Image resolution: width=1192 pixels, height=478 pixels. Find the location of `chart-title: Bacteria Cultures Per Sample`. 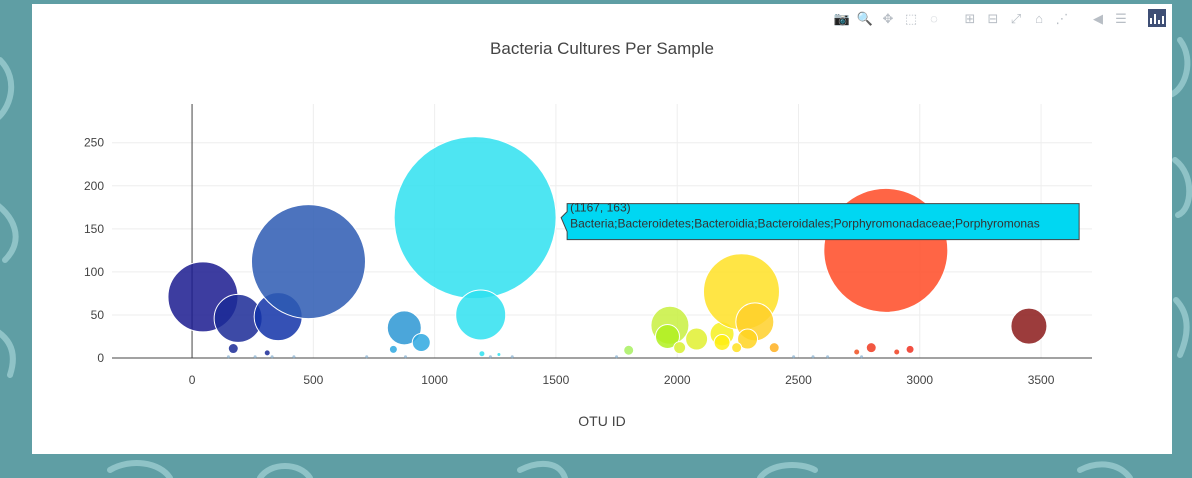

chart-title: Bacteria Cultures Per Sample is located at coordinates (602, 48).